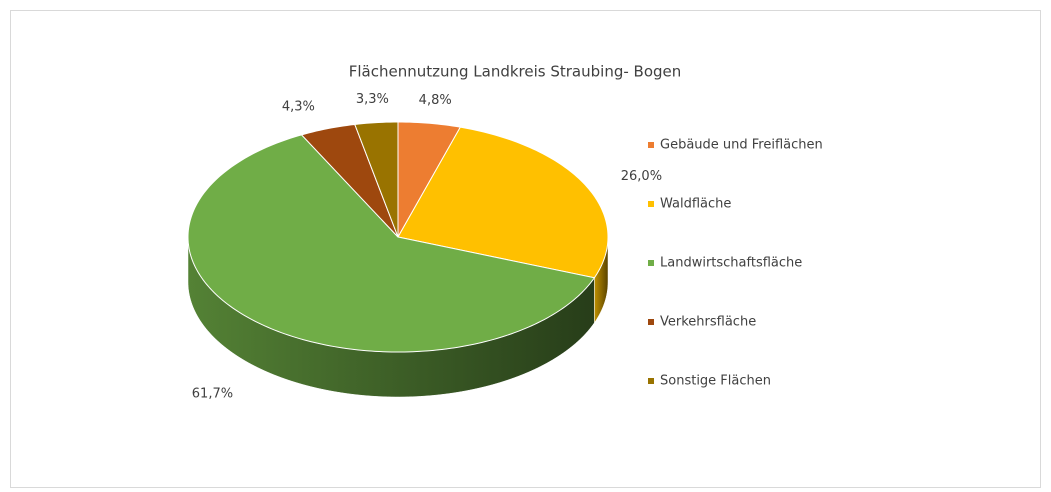  I want to click on legend-label: Sonstige Flächen, so click(715, 381).